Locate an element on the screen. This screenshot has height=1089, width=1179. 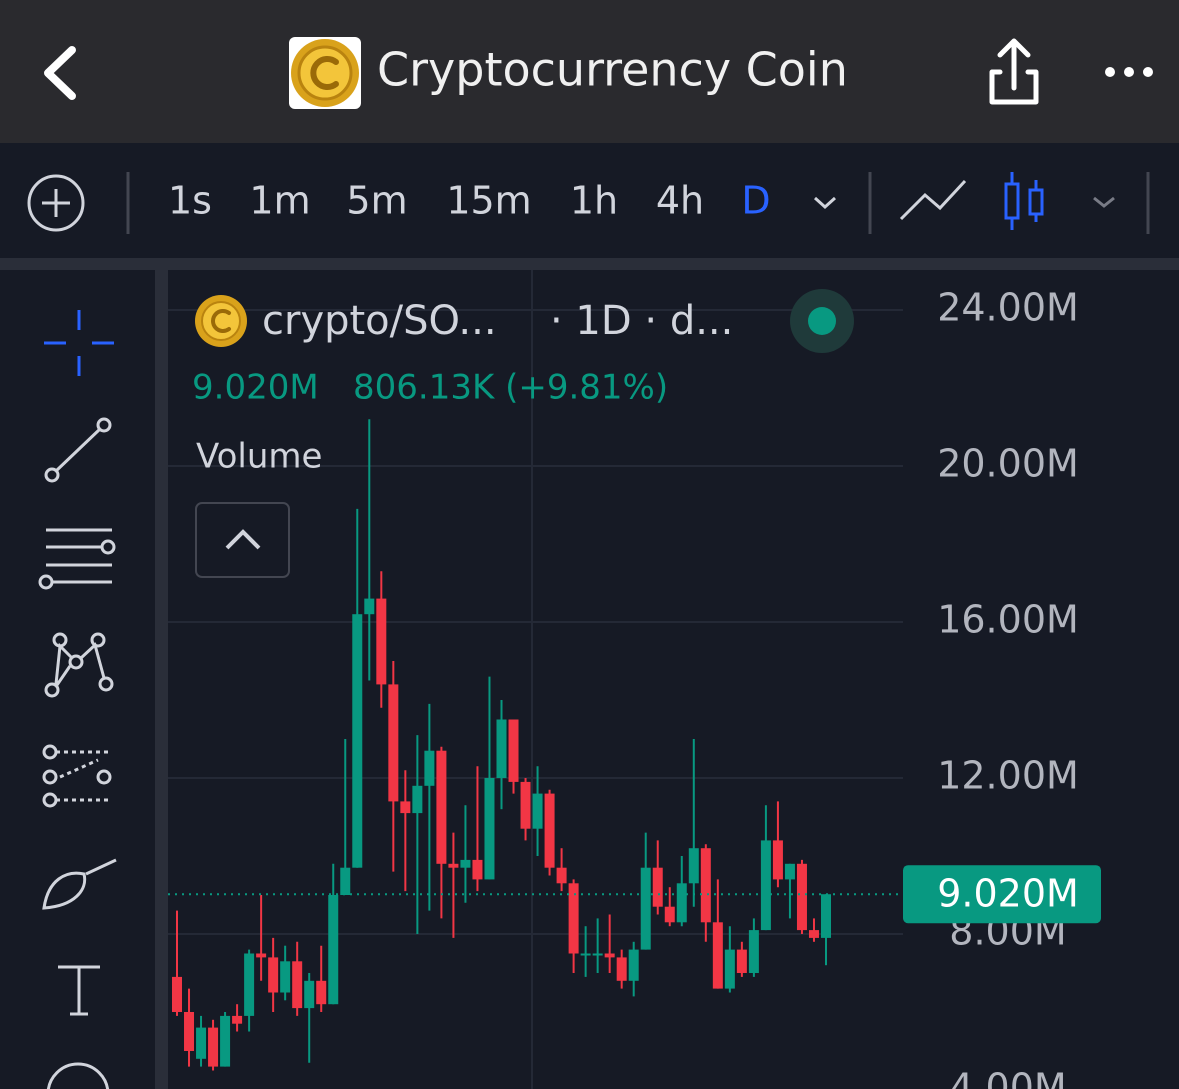
interval-button: 1s is located at coordinates (190, 201).